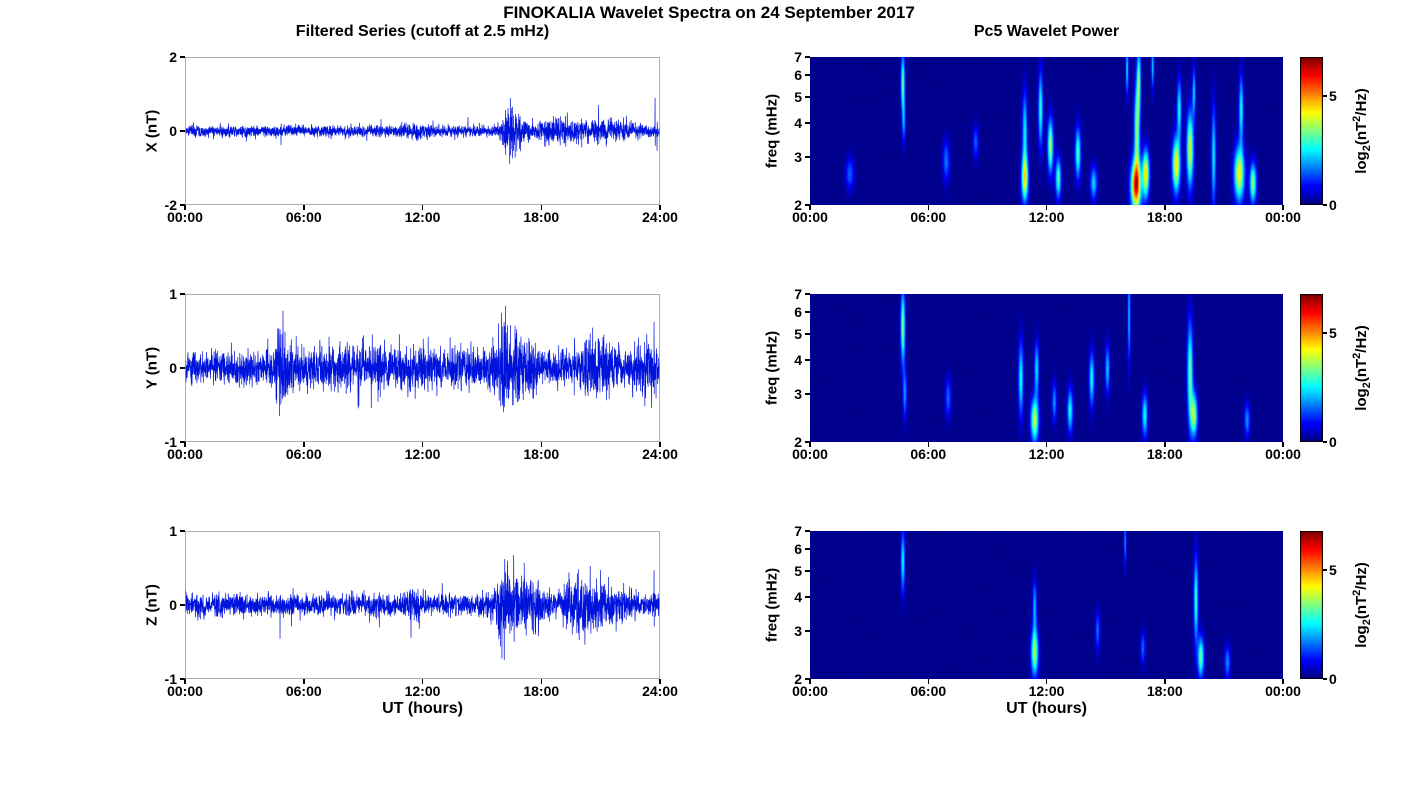  I want to click on y-wavelet-power-spectrogram, so click(1046, 368).